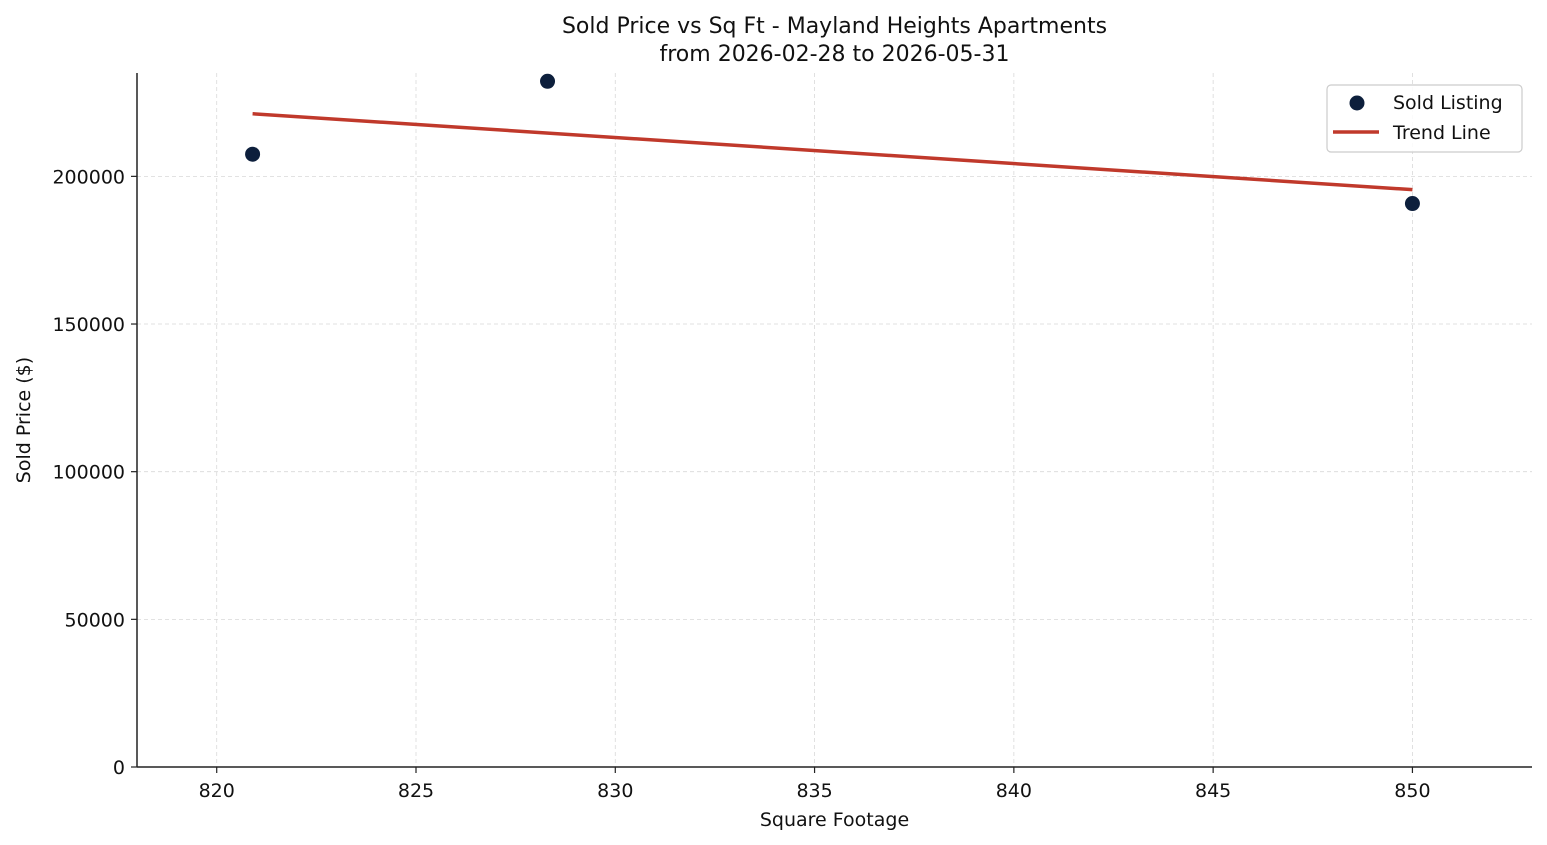 The height and width of the screenshot is (845, 1547). I want to click on x-tick-label: 850, so click(1412, 791).